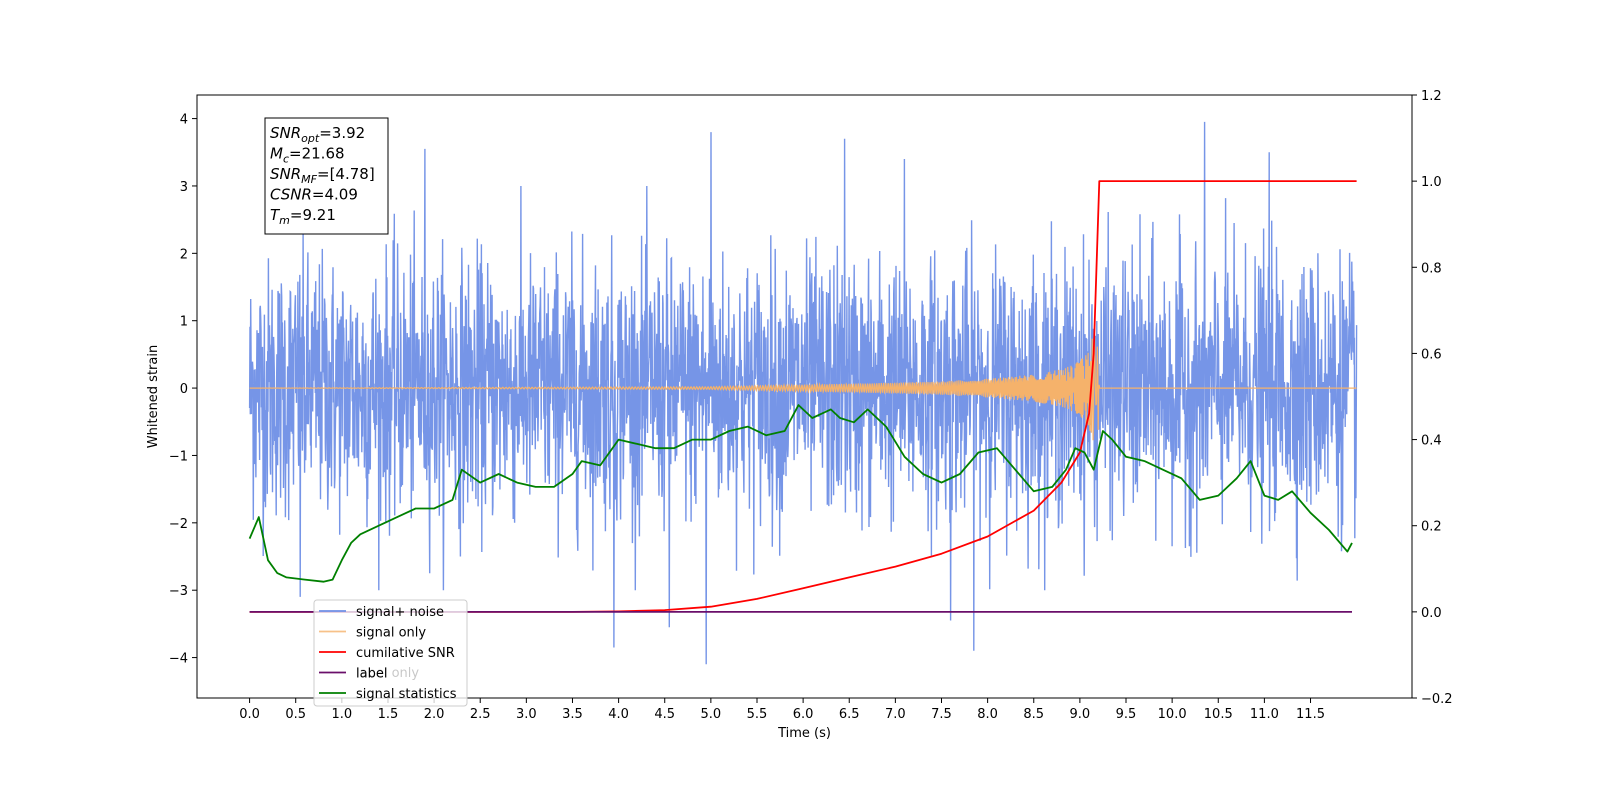 Image resolution: width=1600 pixels, height=800 pixels. What do you see at coordinates (664, 714) in the screenshot?
I see `x-tick-label: 4.5` at bounding box center [664, 714].